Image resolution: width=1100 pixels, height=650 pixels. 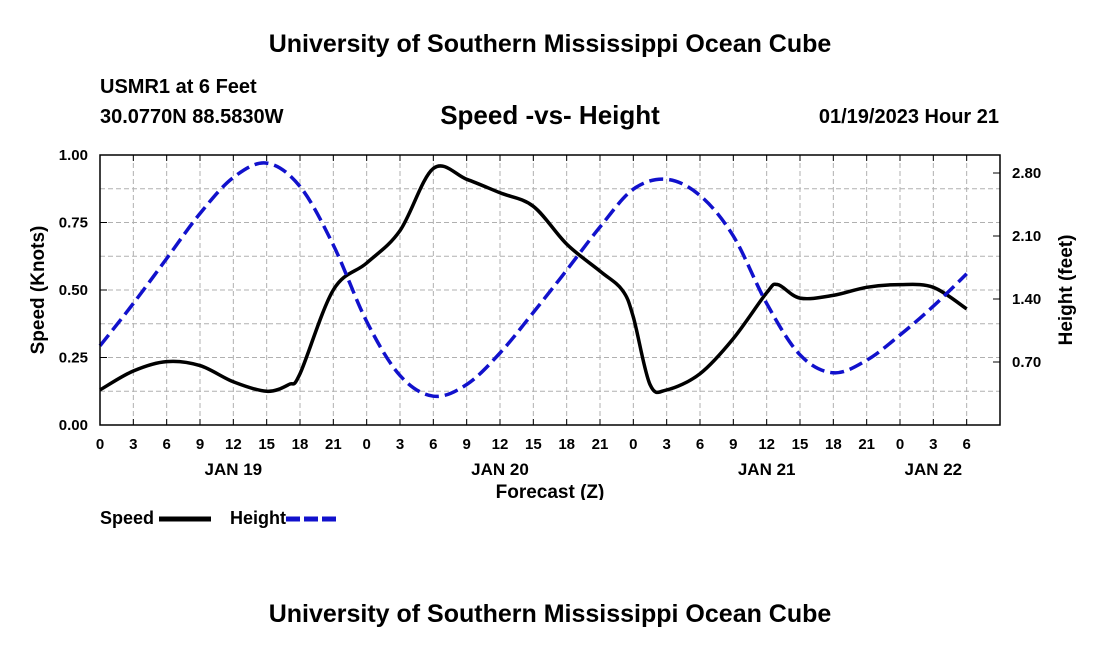 What do you see at coordinates (1026, 173) in the screenshot?
I see `y-right-tick-label: 2.80` at bounding box center [1026, 173].